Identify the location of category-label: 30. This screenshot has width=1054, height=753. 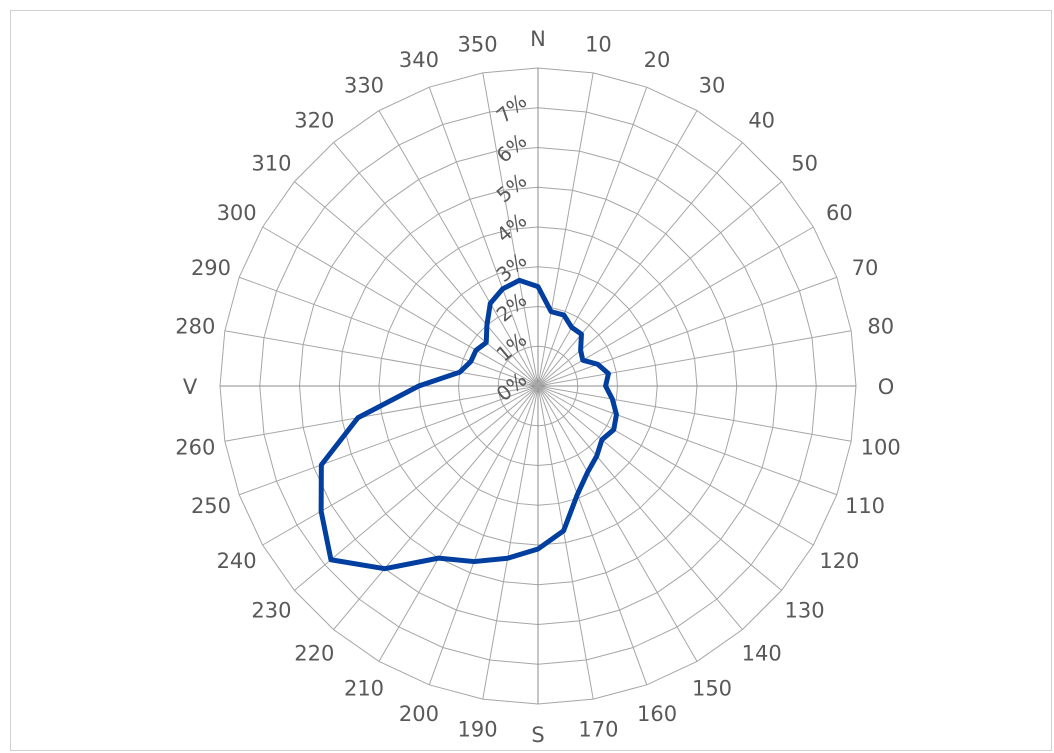
(712, 86).